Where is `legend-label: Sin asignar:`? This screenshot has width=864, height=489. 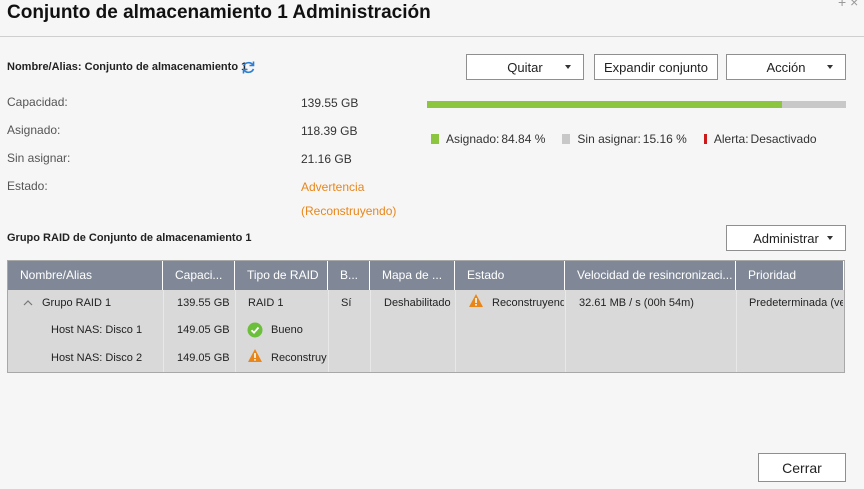 legend-label: Sin asignar: is located at coordinates (609, 139).